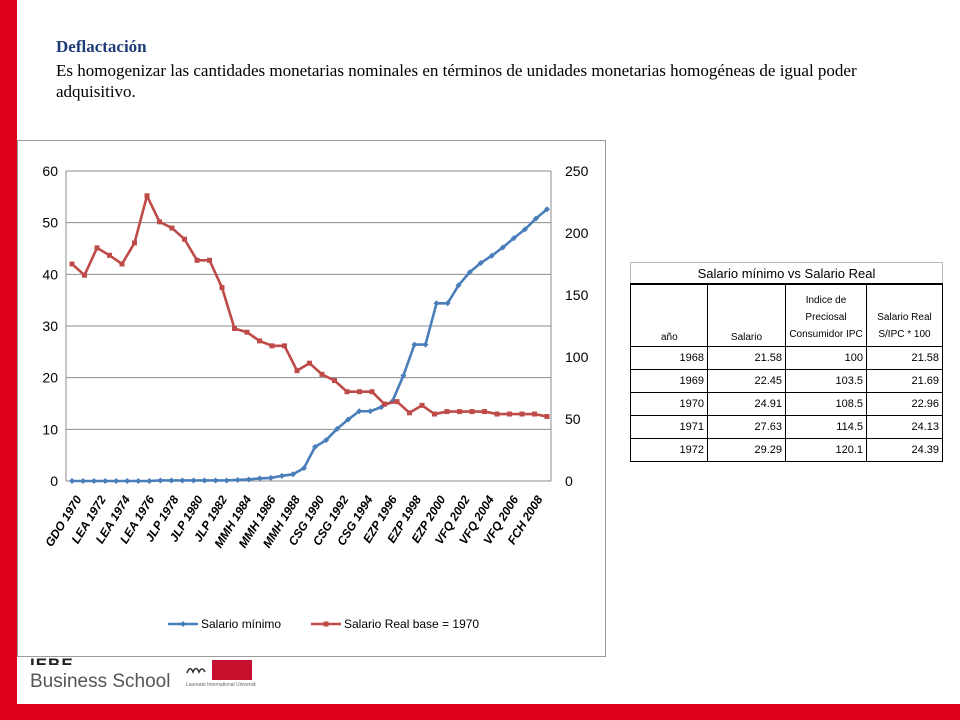 Image resolution: width=960 pixels, height=720 pixels. Describe the element at coordinates (669, 358) in the screenshot. I see `table-cell: 1968` at that location.